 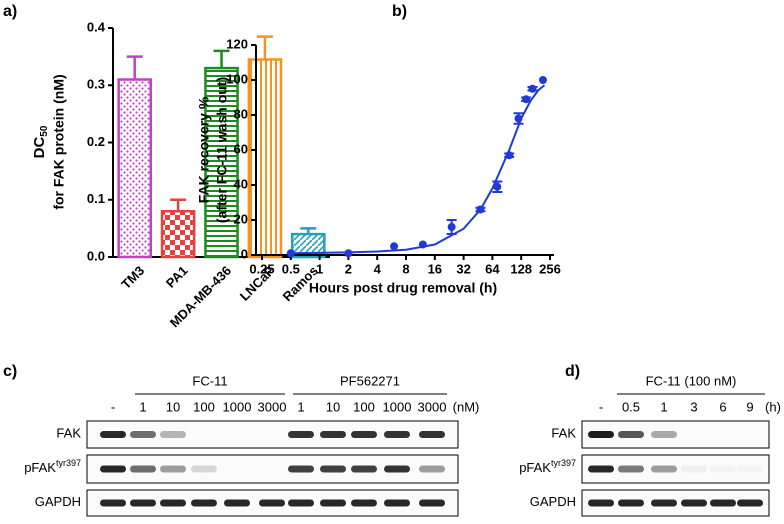 What do you see at coordinates (241, 183) in the screenshot?
I see `y-tick-label: 40` at bounding box center [241, 183].